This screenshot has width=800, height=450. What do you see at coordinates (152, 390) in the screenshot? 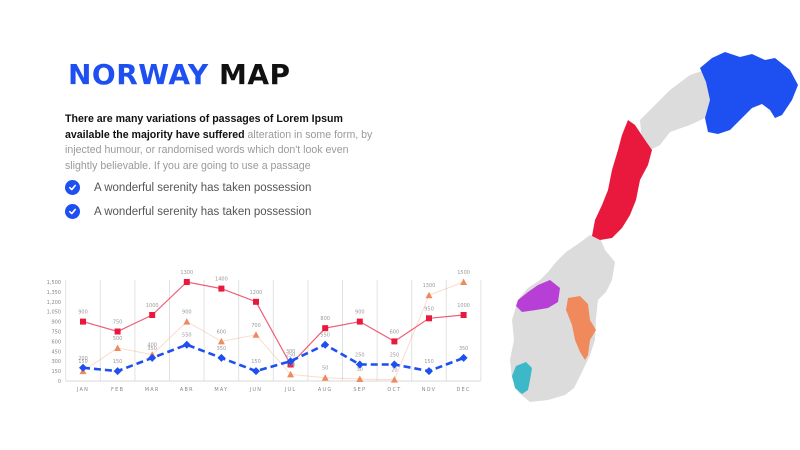
I see `svg-text: MAR` at bounding box center [152, 390].